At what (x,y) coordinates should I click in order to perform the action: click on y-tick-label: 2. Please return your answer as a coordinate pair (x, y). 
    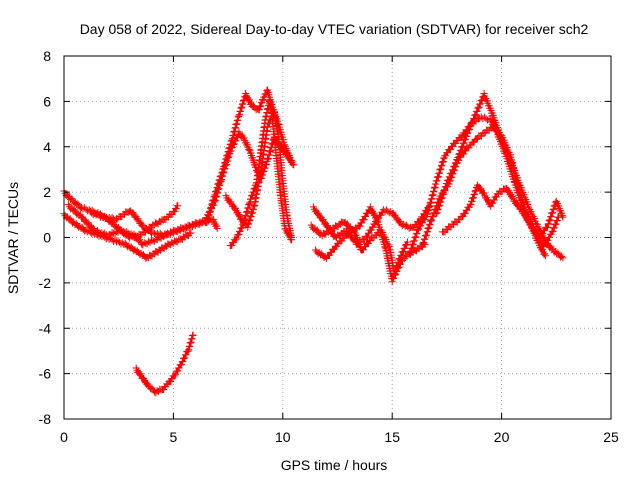
    Looking at the image, I should click on (47, 192).